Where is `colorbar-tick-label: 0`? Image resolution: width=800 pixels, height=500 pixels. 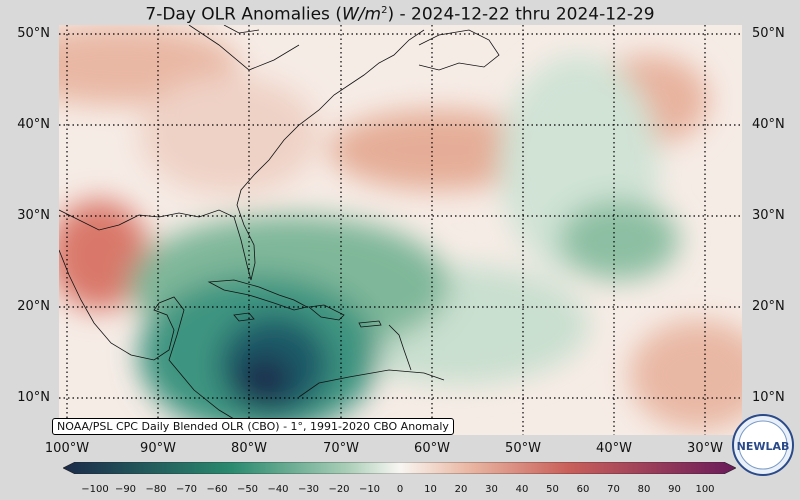
colorbar-tick-label: 0 is located at coordinates (400, 489).